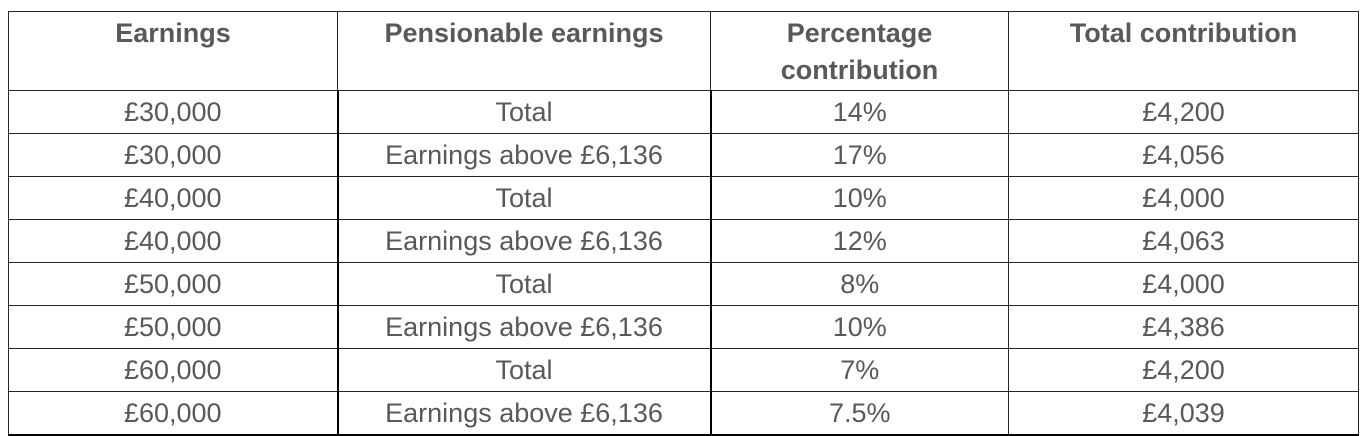 The height and width of the screenshot is (436, 1364). What do you see at coordinates (1183, 413) in the screenshot?
I see `cell-total-contribution: £4,039` at bounding box center [1183, 413].